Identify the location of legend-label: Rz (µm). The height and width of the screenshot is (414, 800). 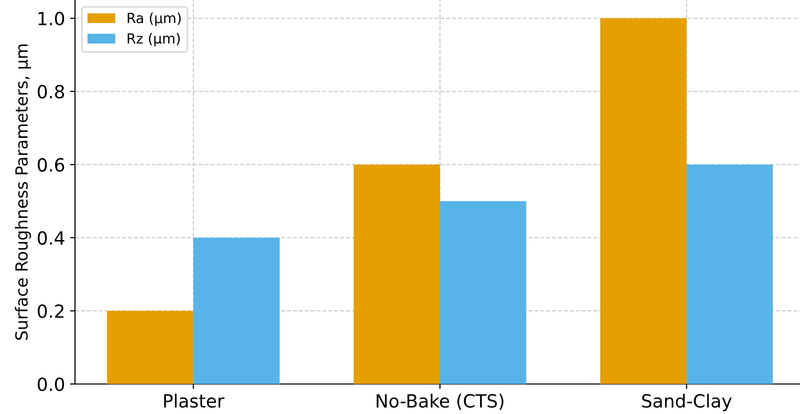
(154, 39).